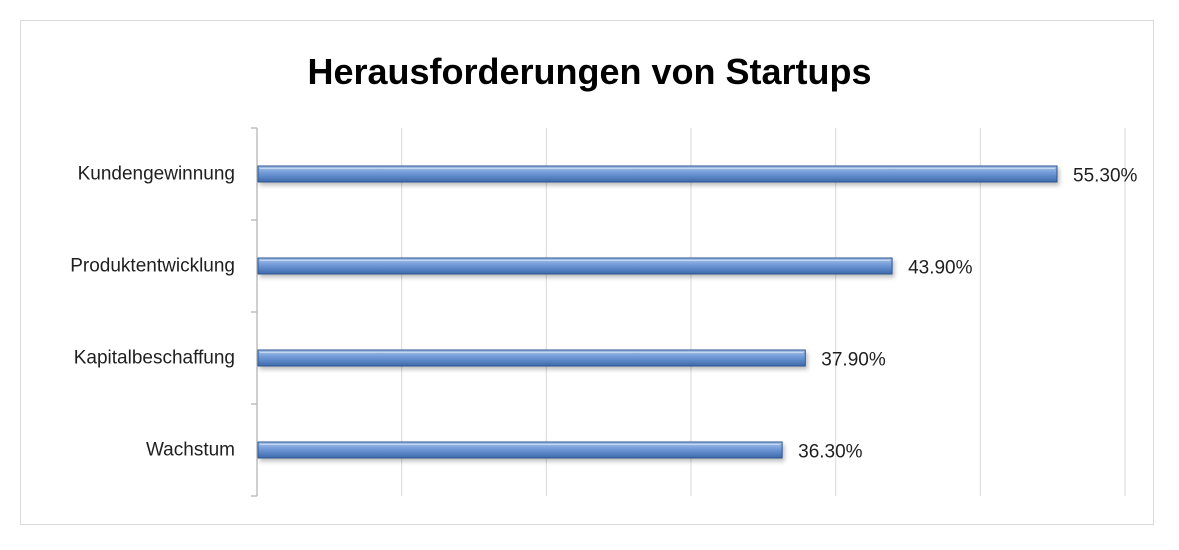 The image size is (1179, 550). Describe the element at coordinates (156, 174) in the screenshot. I see `category-label: Kundengewinnung` at that location.